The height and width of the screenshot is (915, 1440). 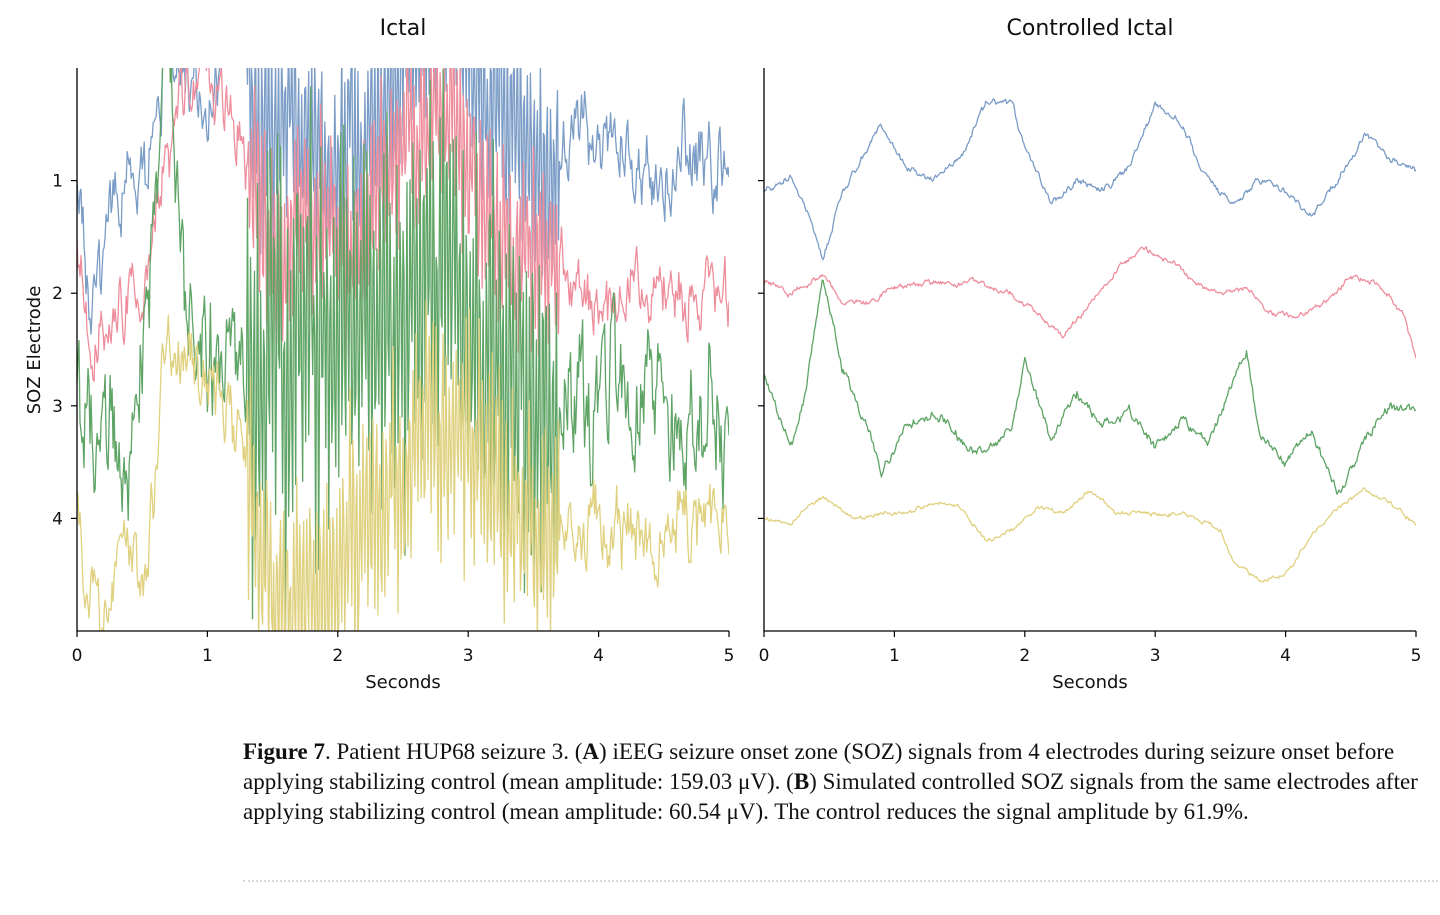 What do you see at coordinates (57, 407) in the screenshot?
I see `y-tick-label: 3` at bounding box center [57, 407].